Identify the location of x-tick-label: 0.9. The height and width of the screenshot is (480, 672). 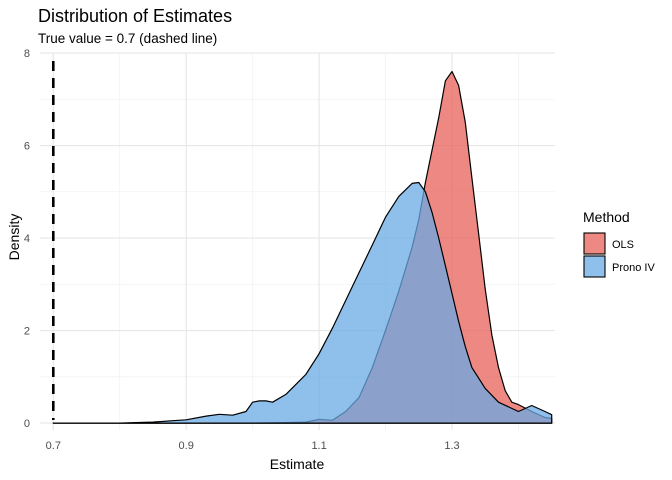
(186, 446).